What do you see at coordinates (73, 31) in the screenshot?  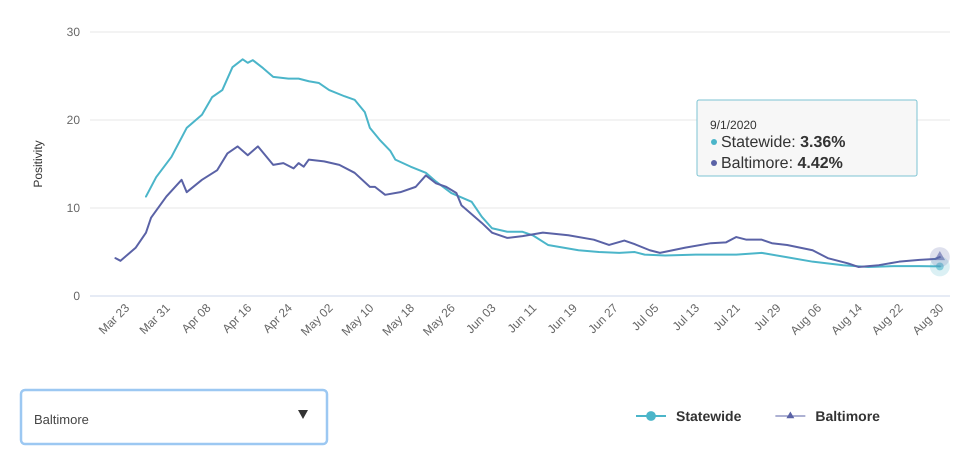 I see `y-tick-label: 30` at bounding box center [73, 31].